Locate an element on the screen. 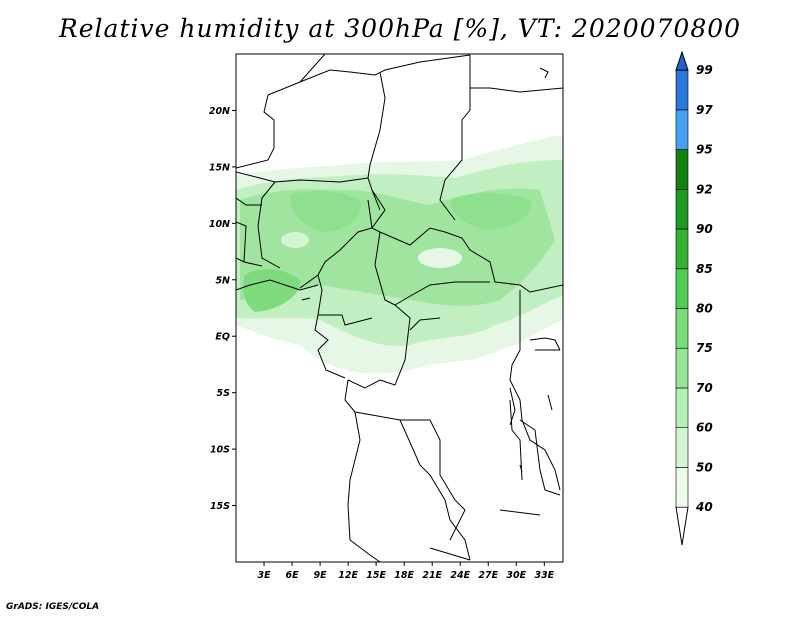 Image resolution: width=800 pixels, height=618 pixels. lon-tick-label: 18E is located at coordinates (404, 575).